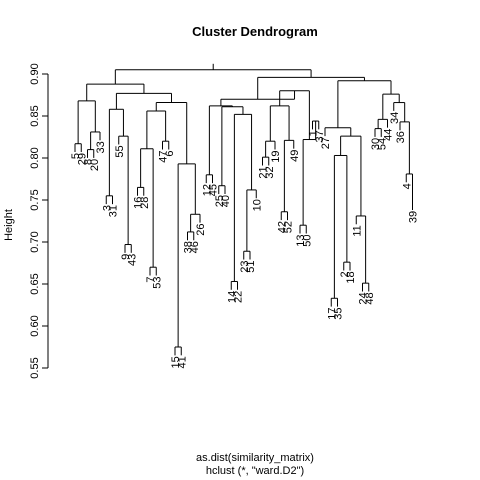 The width and height of the screenshot is (480, 480). I want to click on leaf-label: 40, so click(226, 201).